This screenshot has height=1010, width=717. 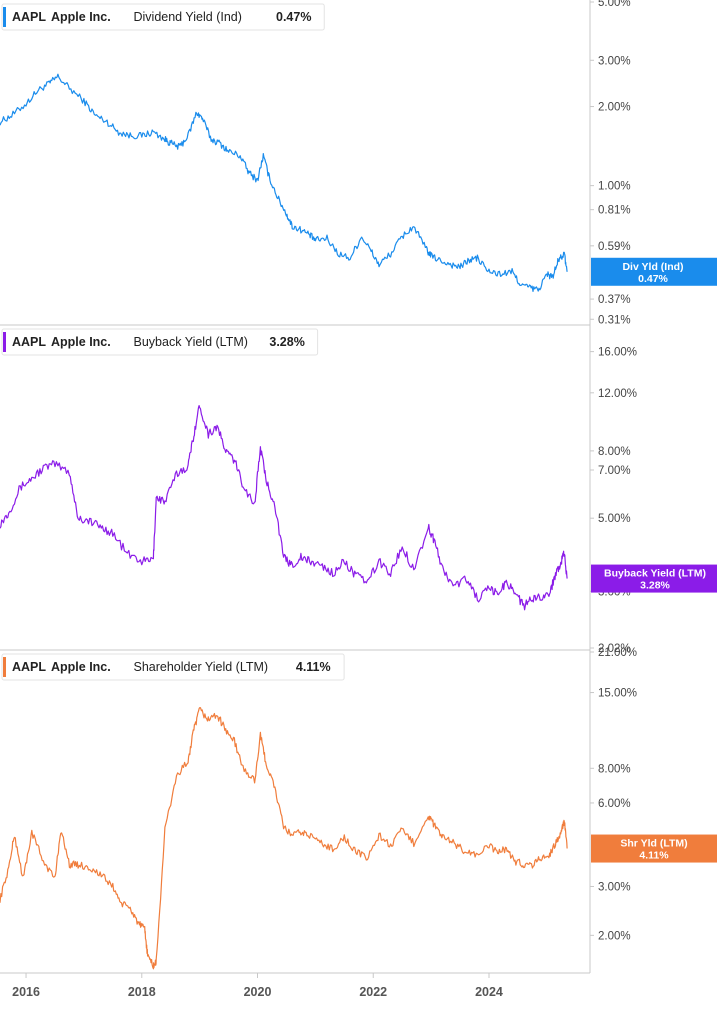 I want to click on last-value-amount: 3.28%, so click(x=655, y=586).